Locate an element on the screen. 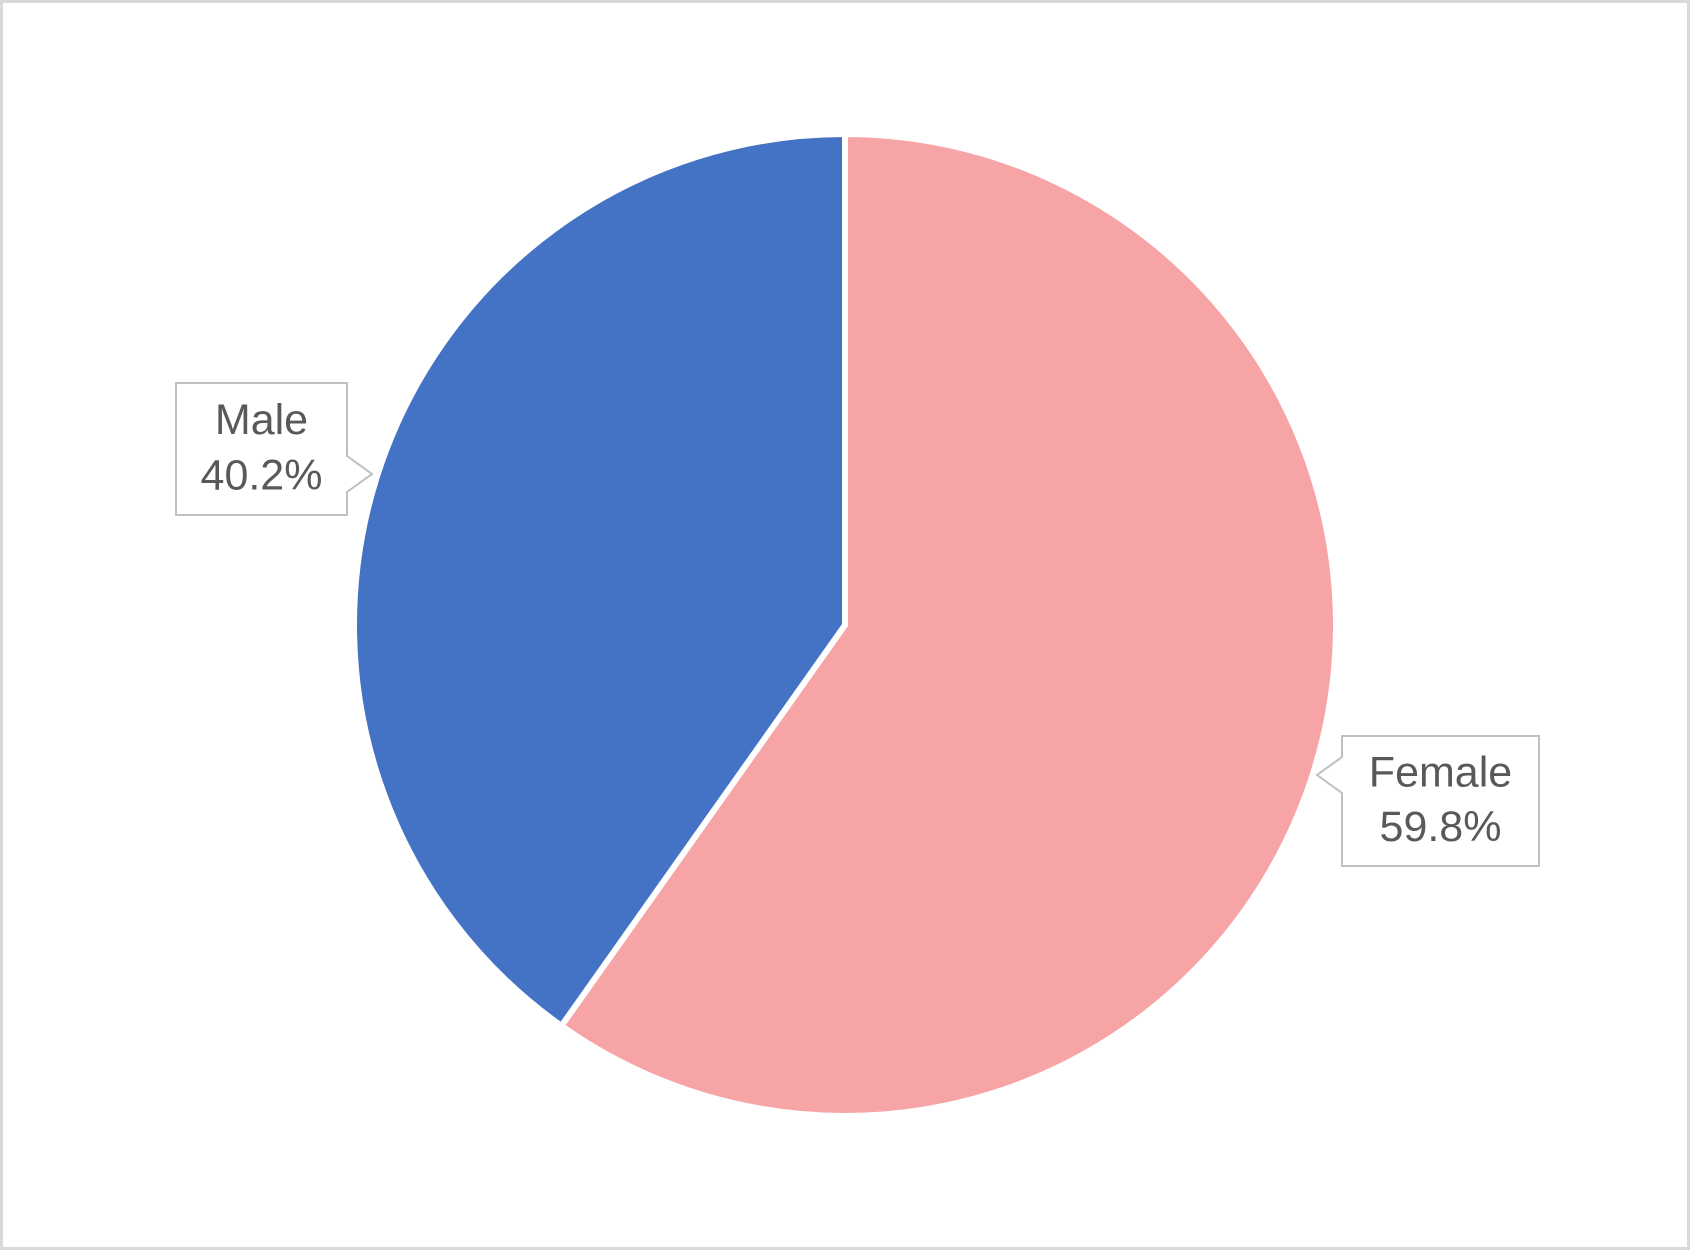 The width and height of the screenshot is (1690, 1250). slice-label: Female is located at coordinates (1440, 772).